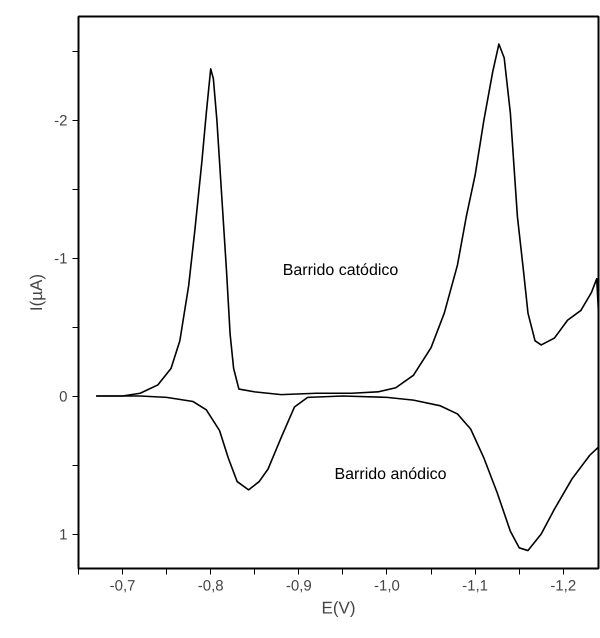 The image size is (600, 638). What do you see at coordinates (123, 586) in the screenshot?
I see `x-tick-label: -0,7` at bounding box center [123, 586].